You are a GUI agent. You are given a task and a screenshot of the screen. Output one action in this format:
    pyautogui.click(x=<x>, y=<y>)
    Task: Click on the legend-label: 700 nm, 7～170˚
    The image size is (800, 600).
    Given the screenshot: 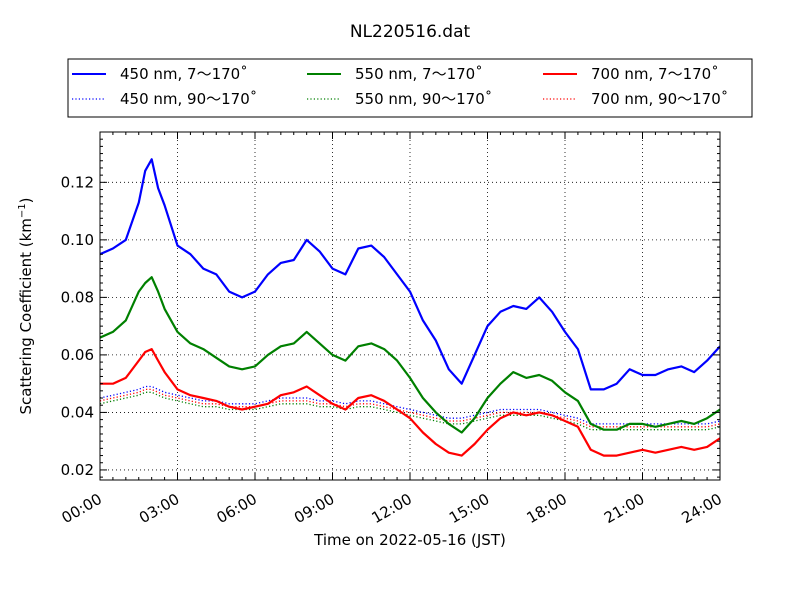 What is the action you would take?
    pyautogui.click(x=655, y=74)
    